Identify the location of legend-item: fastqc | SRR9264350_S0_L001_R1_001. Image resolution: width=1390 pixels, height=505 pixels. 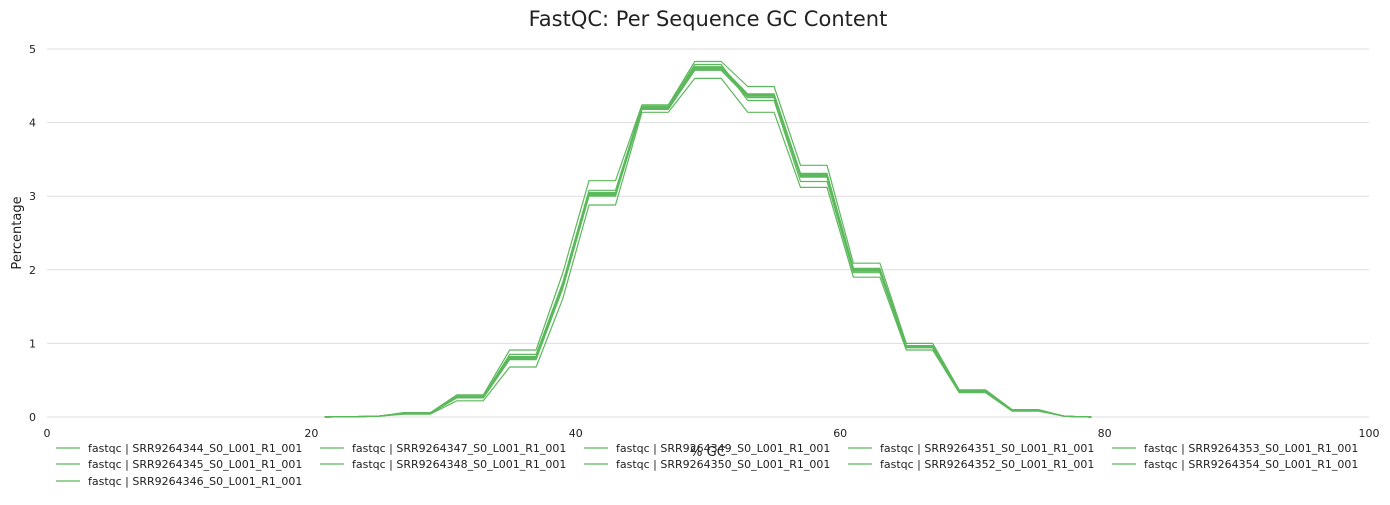
(707, 464).